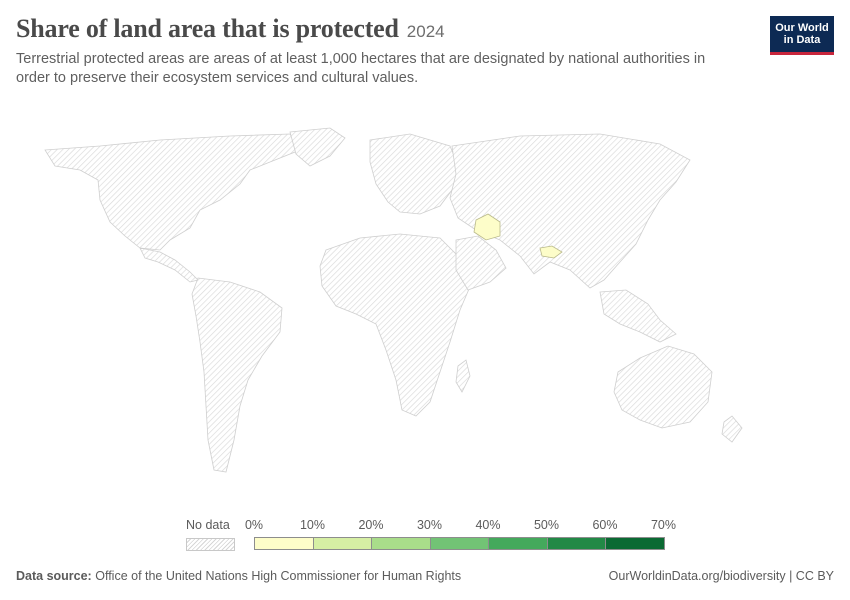 The width and height of the screenshot is (850, 600). Describe the element at coordinates (429, 525) in the screenshot. I see `legend-tick-label: 30%` at that location.